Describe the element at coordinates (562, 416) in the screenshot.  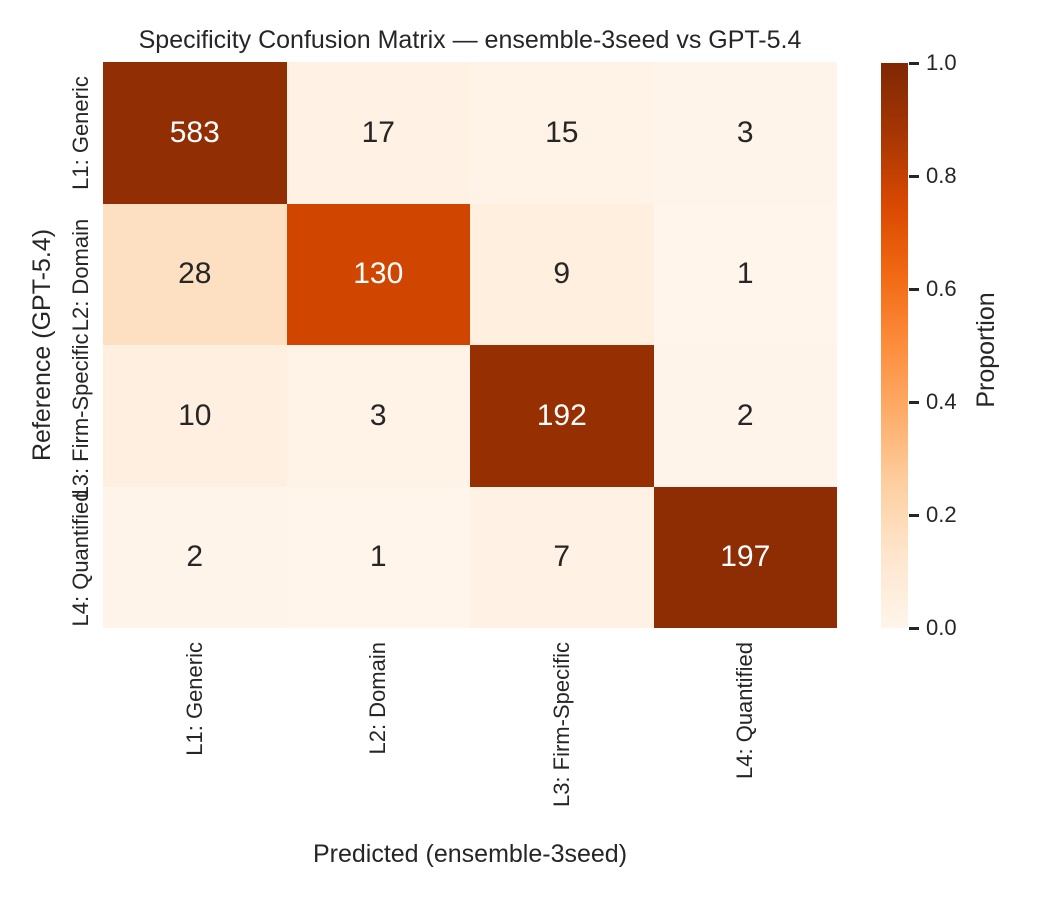
I see `heatmap-cell-r2c2: 192` at that location.